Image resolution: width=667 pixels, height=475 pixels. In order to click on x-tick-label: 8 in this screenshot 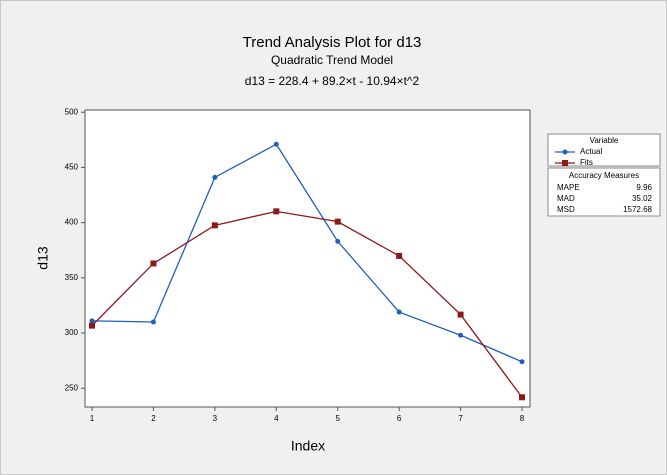, I will do `click(522, 418)`.